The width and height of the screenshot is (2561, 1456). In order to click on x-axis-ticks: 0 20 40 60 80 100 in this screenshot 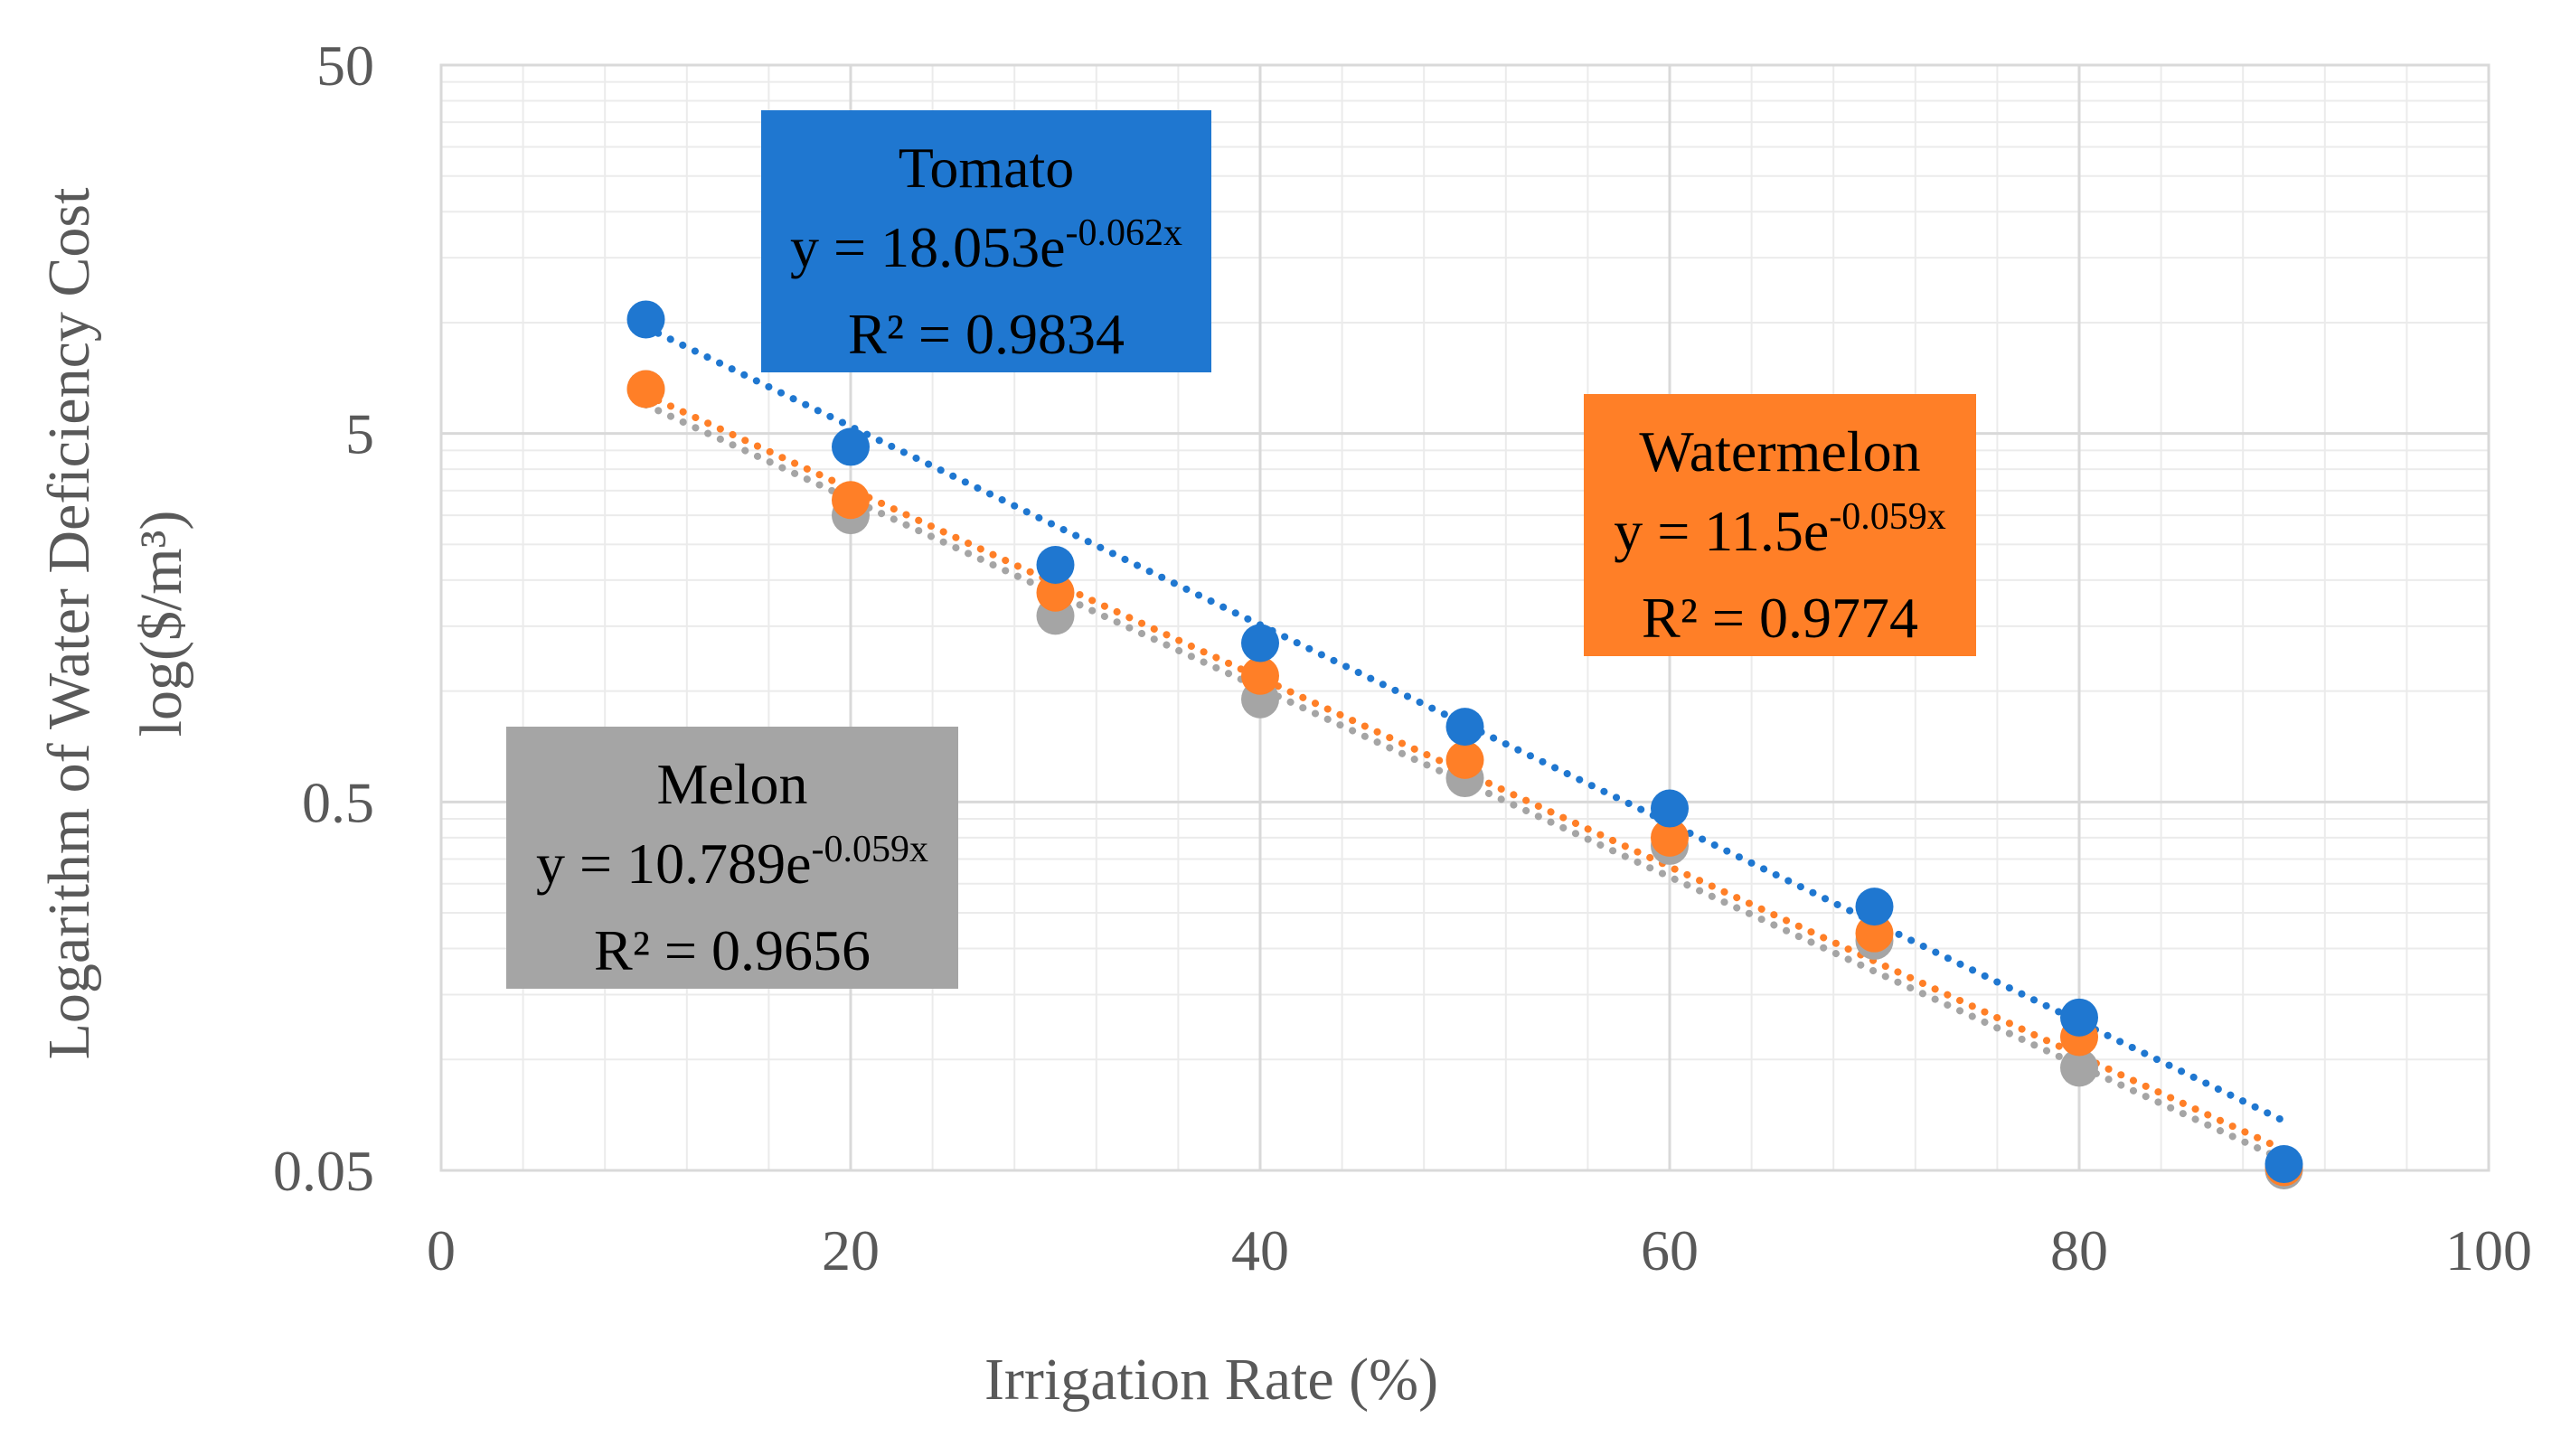, I will do `click(1479, 1250)`.